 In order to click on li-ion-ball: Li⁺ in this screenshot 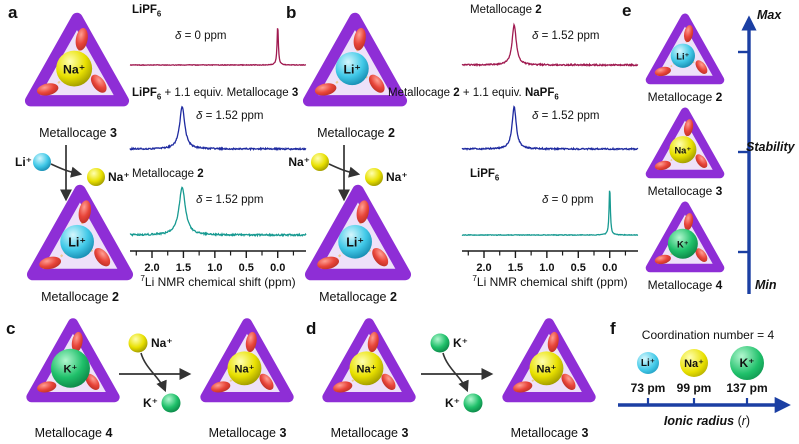, I will do `click(648, 363)`.